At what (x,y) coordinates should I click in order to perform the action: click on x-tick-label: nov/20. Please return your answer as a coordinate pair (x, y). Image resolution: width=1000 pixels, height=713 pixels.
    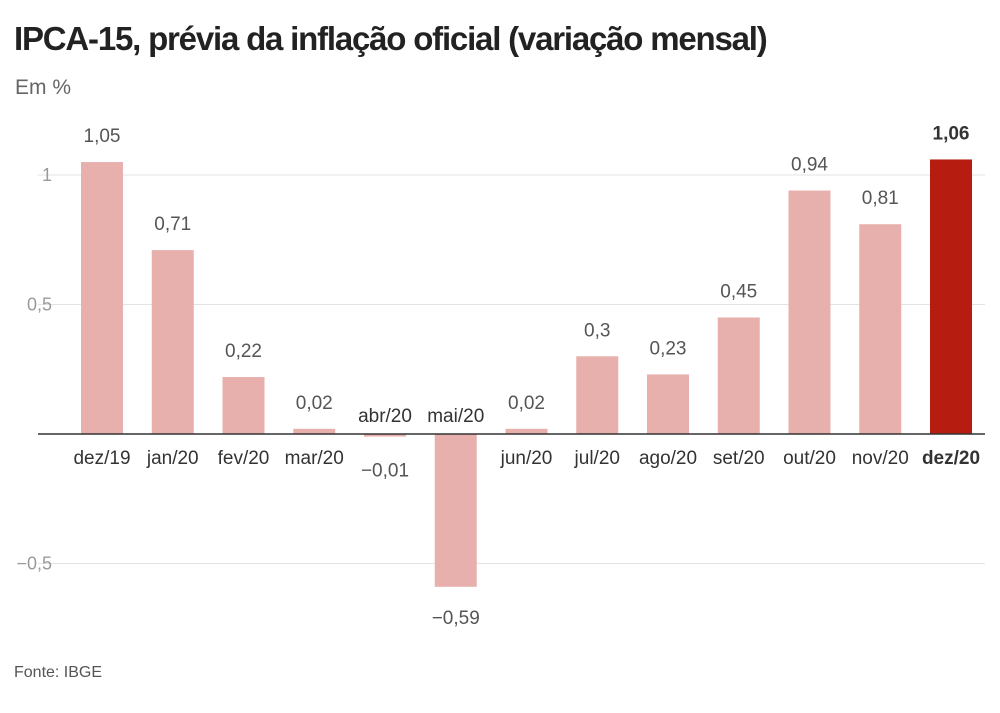
    Looking at the image, I should click on (880, 458).